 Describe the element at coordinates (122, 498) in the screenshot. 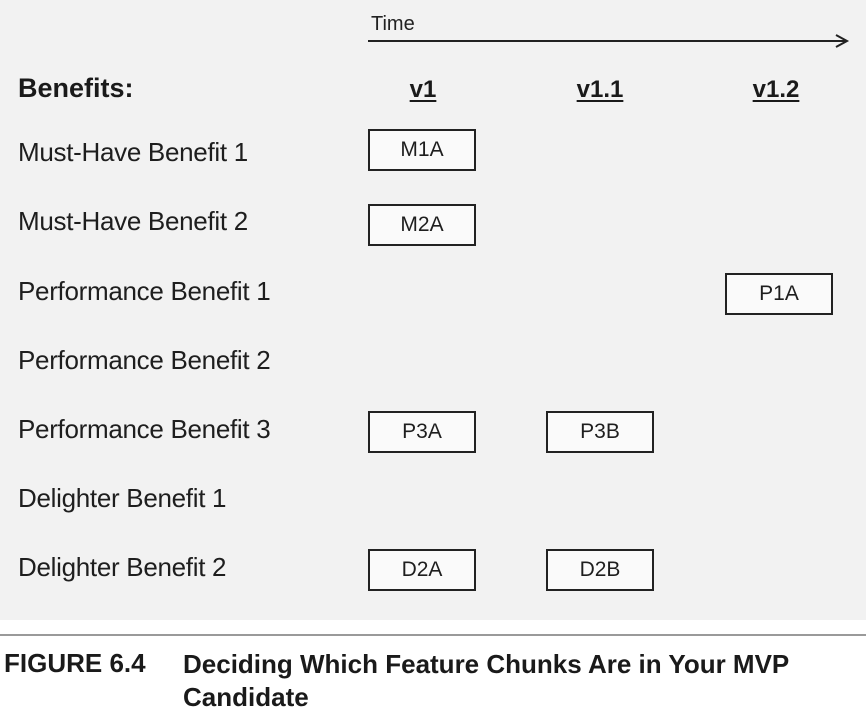

I see `benefit-row-label: Delighter Benefit 1` at that location.